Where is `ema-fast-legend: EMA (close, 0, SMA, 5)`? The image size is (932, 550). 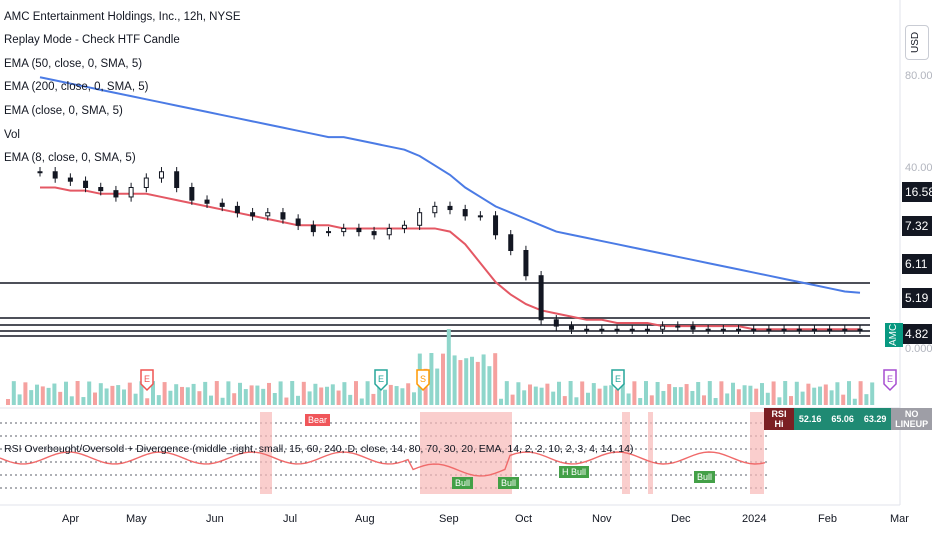
ema-fast-legend: EMA (close, 0, SMA, 5) is located at coordinates (63, 111).